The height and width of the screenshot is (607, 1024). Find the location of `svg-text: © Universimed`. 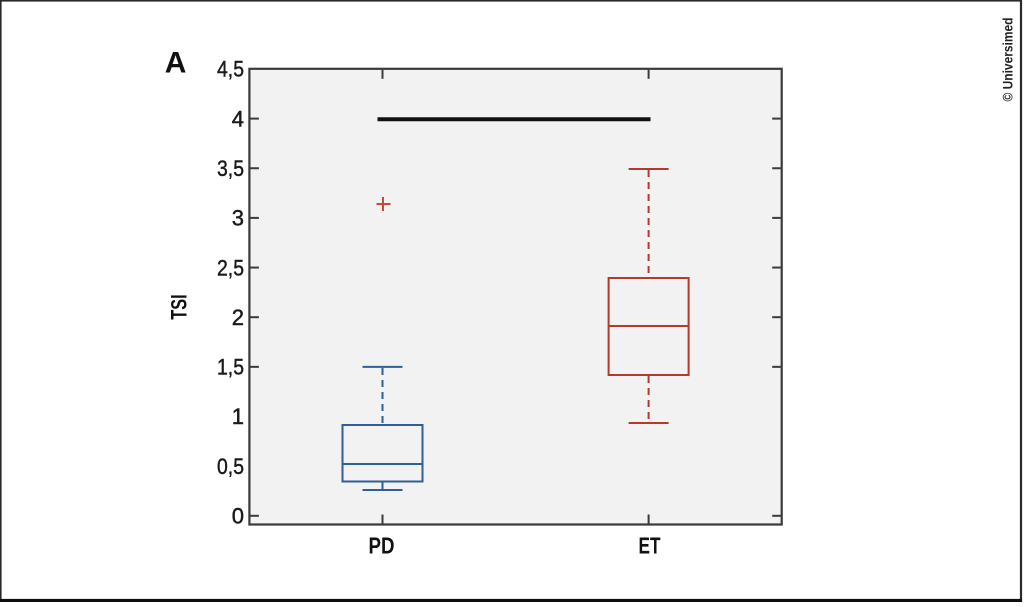

svg-text: © Universimed is located at coordinates (1009, 60).